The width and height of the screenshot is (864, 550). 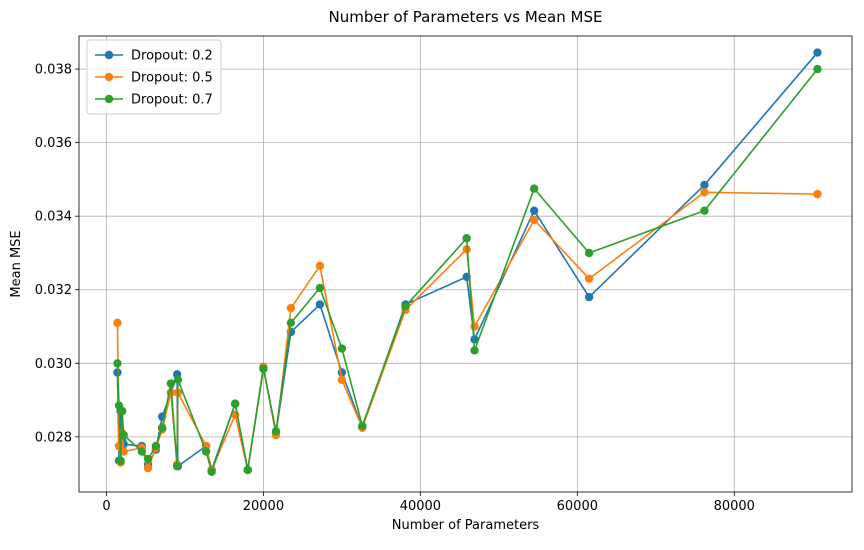 What do you see at coordinates (172, 78) in the screenshot?
I see `legend-label: Dropout: 0.5` at bounding box center [172, 78].